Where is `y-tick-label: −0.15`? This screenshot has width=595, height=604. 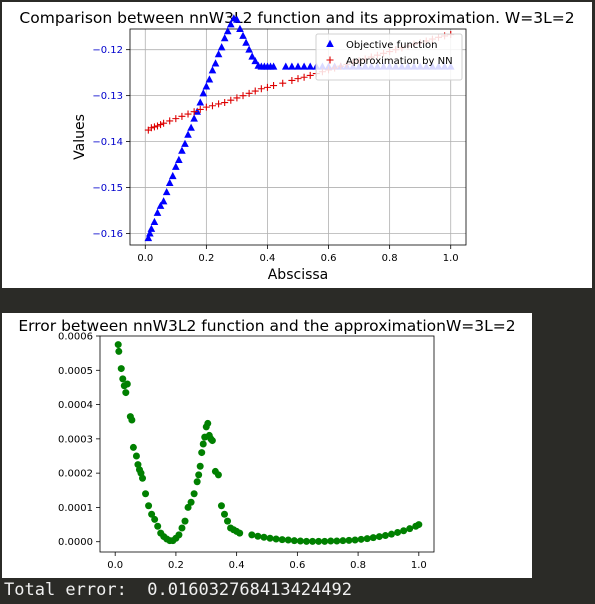
y-tick-label: −0.15 is located at coordinates (107, 188).